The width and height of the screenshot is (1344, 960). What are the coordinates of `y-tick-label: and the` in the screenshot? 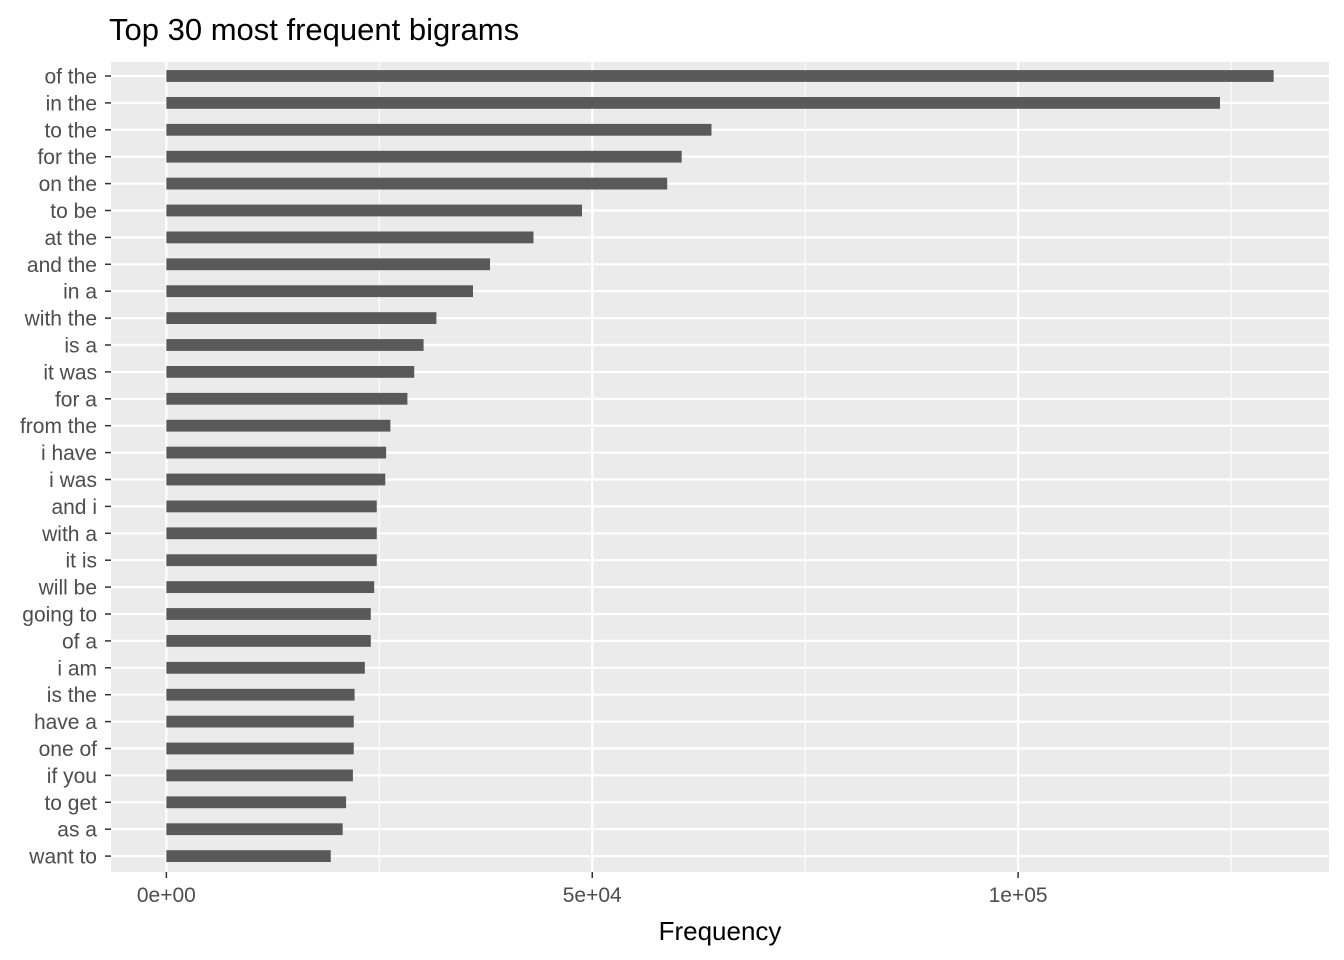 It's located at (62, 265).